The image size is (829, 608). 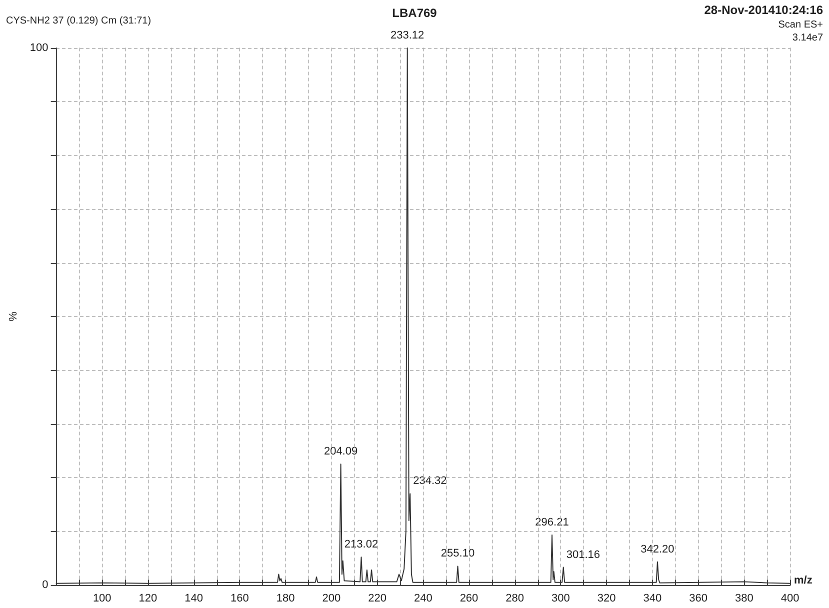 I want to click on chart-title: LBA769, so click(x=415, y=13).